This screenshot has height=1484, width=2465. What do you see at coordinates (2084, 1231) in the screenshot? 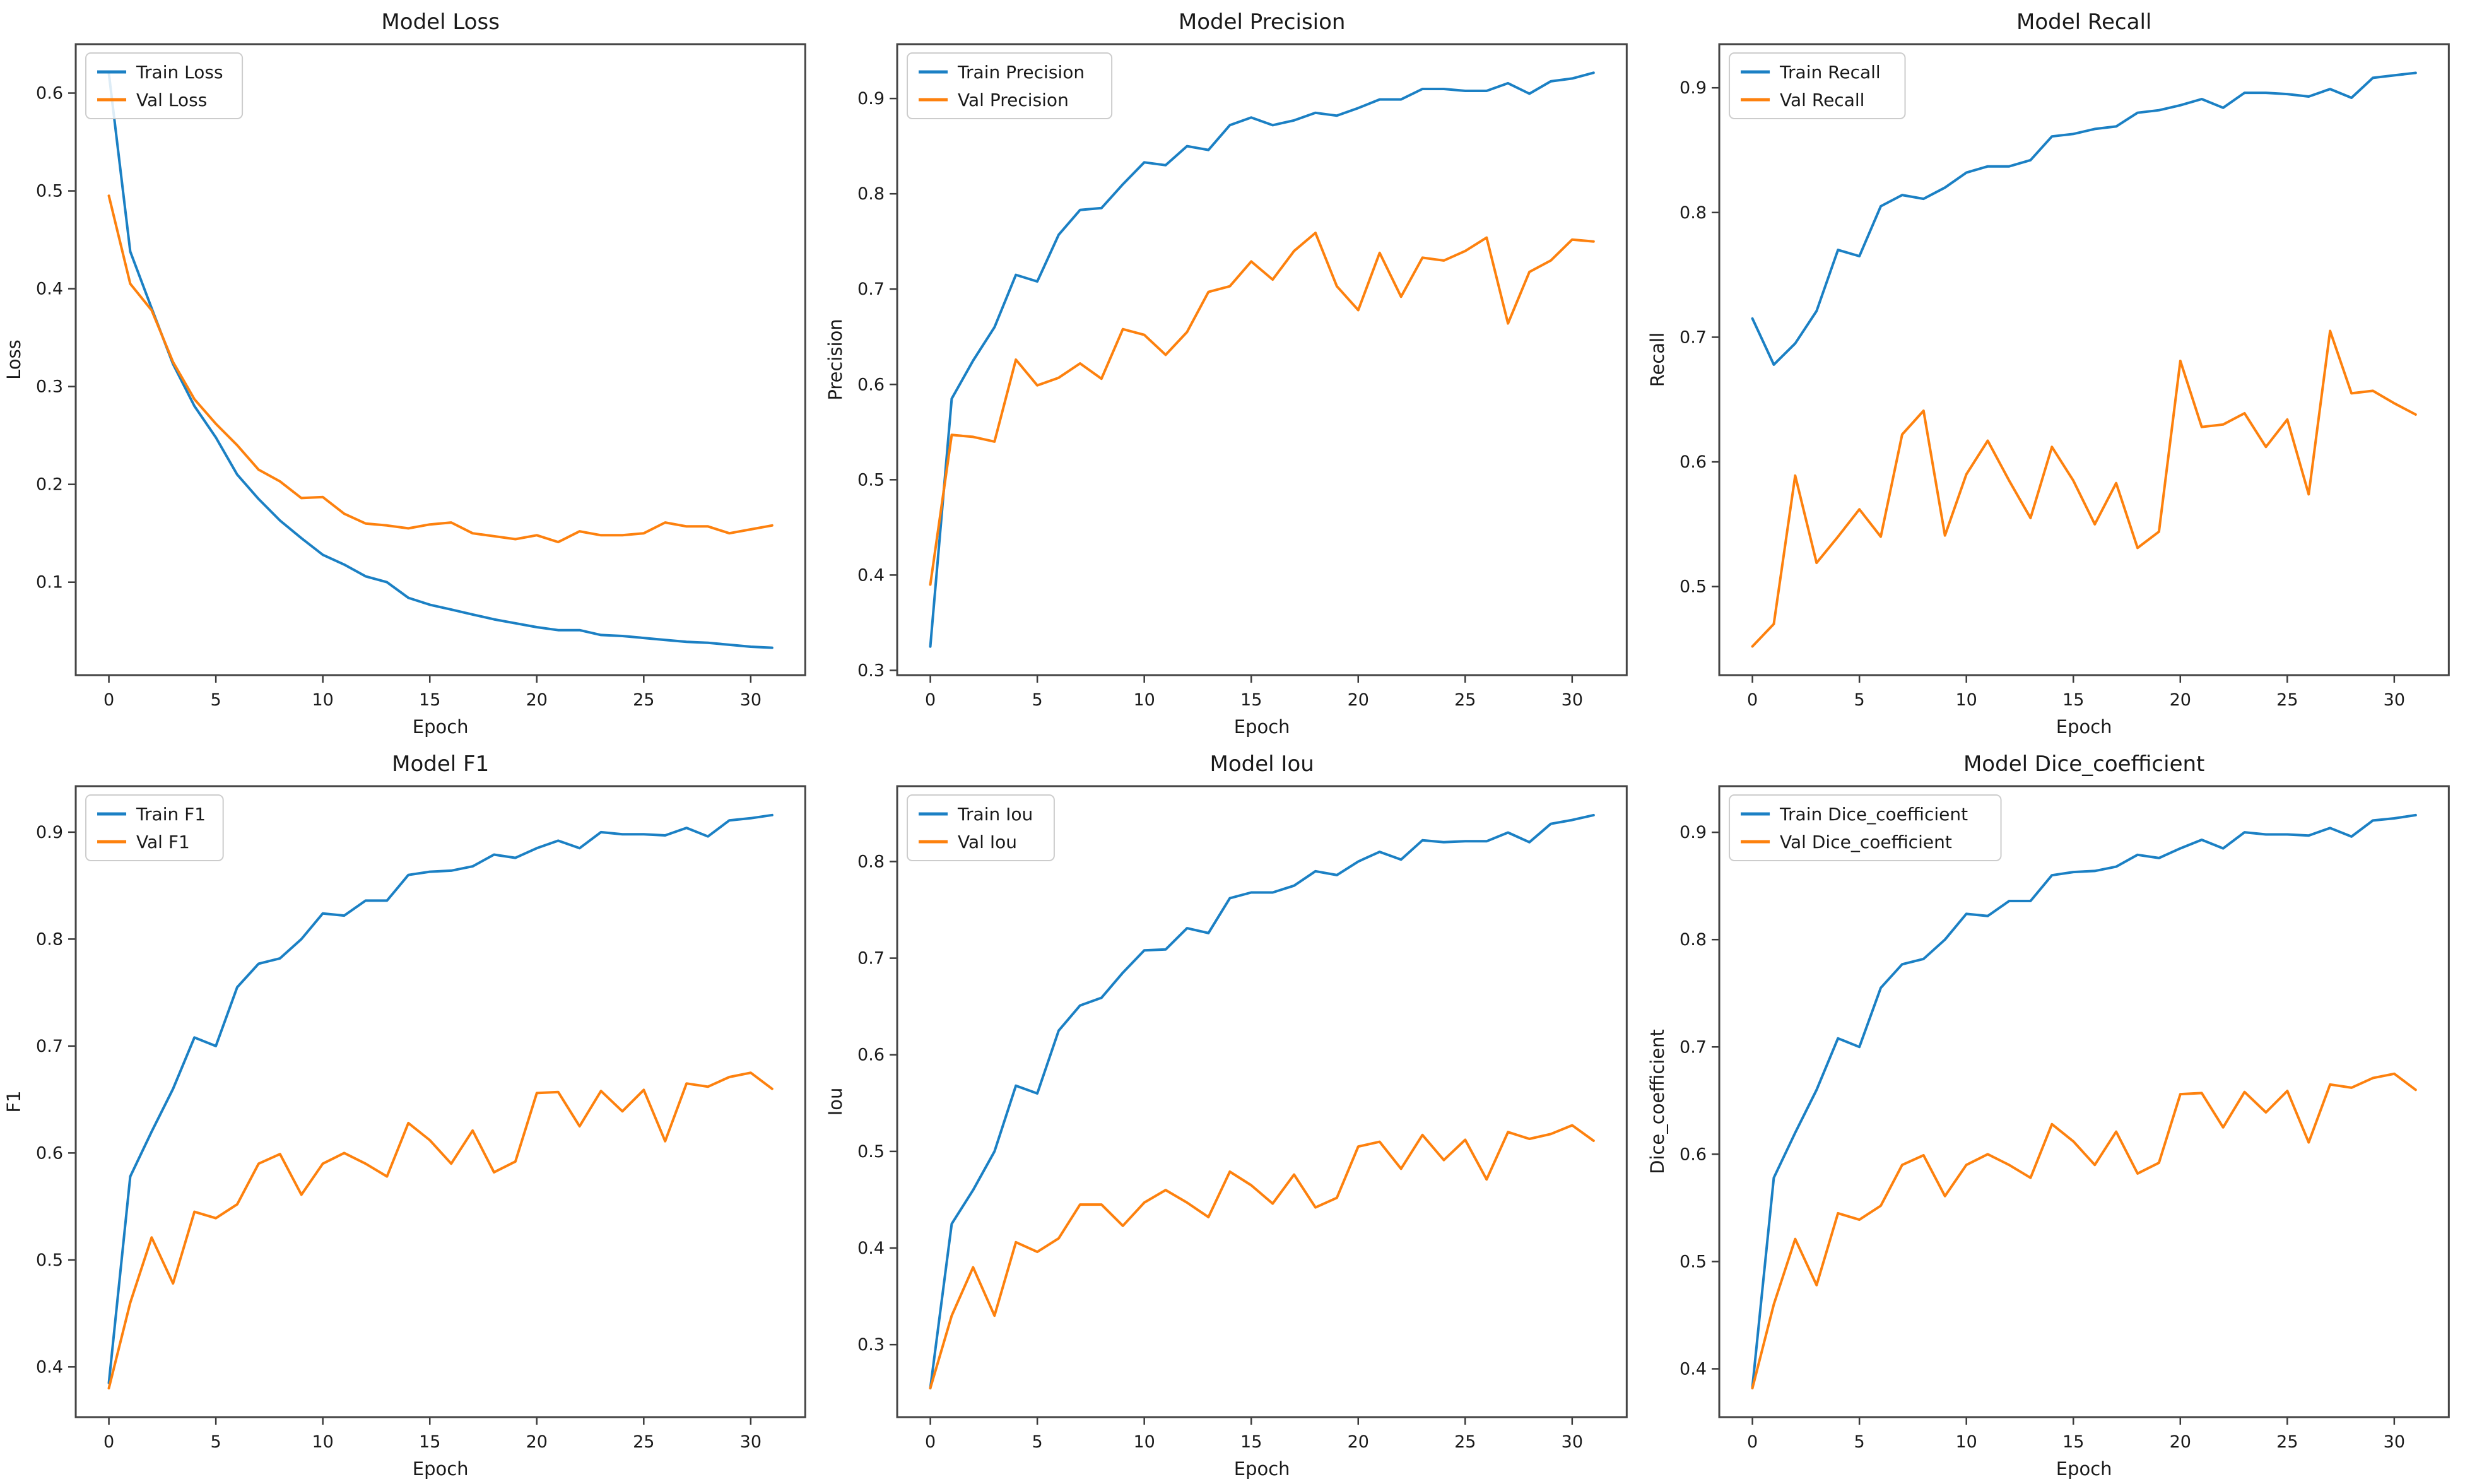
I see `val-dice-coefficient-line` at bounding box center [2084, 1231].